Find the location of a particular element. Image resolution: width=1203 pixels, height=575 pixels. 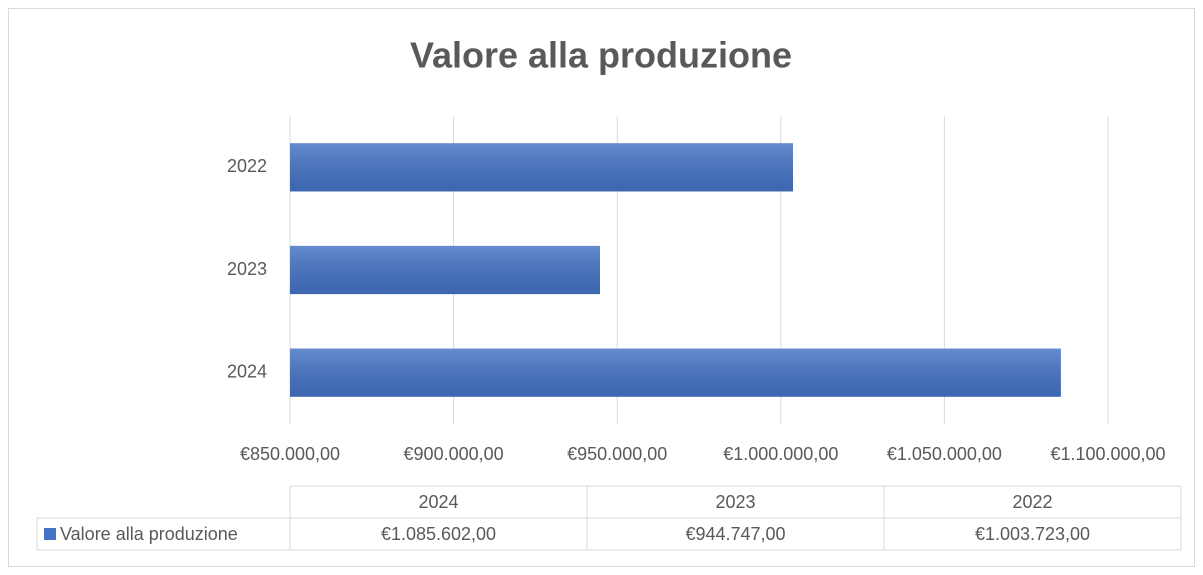

x-tick-label: €1.050.000,00 is located at coordinates (944, 454).